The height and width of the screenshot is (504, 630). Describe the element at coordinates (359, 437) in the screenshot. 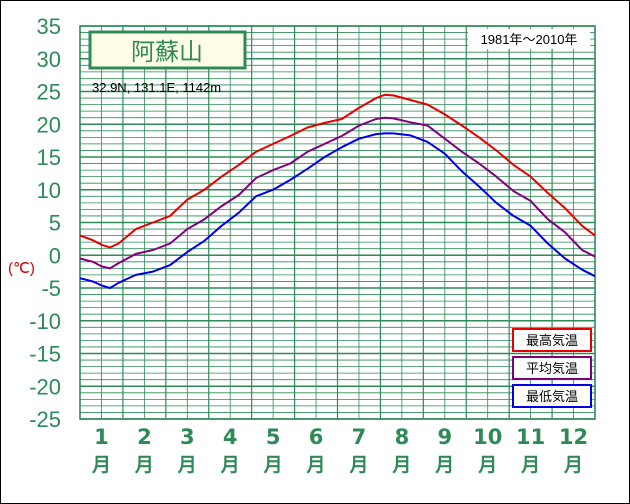

I see `x-tick-label: 7` at that location.